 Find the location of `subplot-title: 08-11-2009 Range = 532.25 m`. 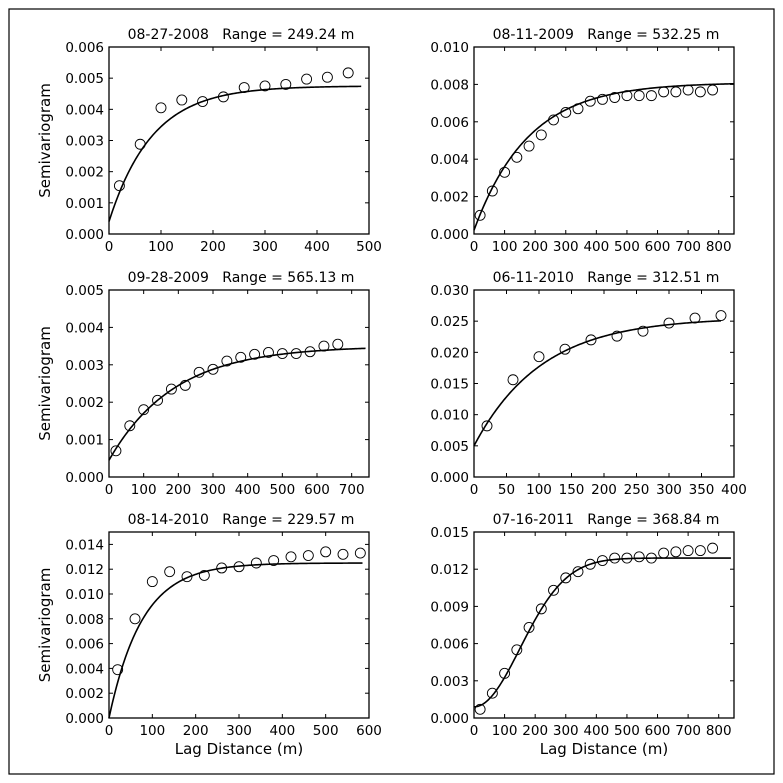

subplot-title: 08-11-2009 Range = 532.25 m is located at coordinates (606, 35).